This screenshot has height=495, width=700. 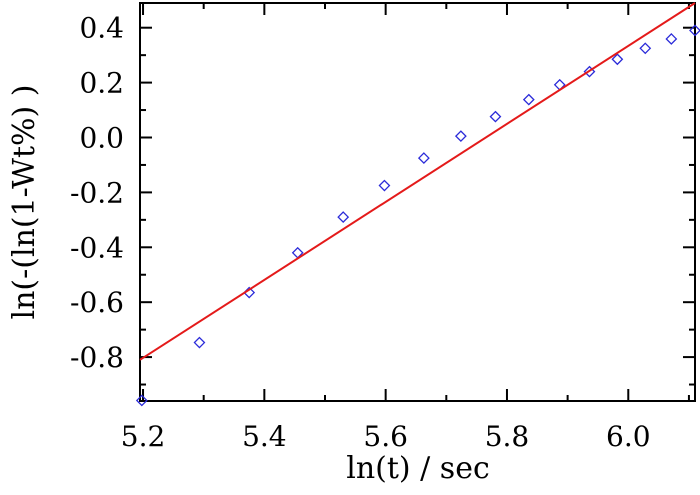 What do you see at coordinates (101, 28) in the screenshot?
I see `y-tick-label: 0.4` at bounding box center [101, 28].